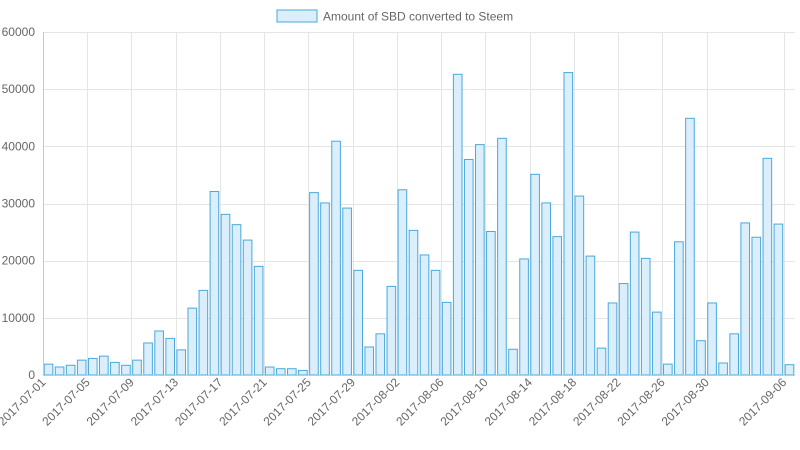  I want to click on legend-swatch, so click(297, 16).